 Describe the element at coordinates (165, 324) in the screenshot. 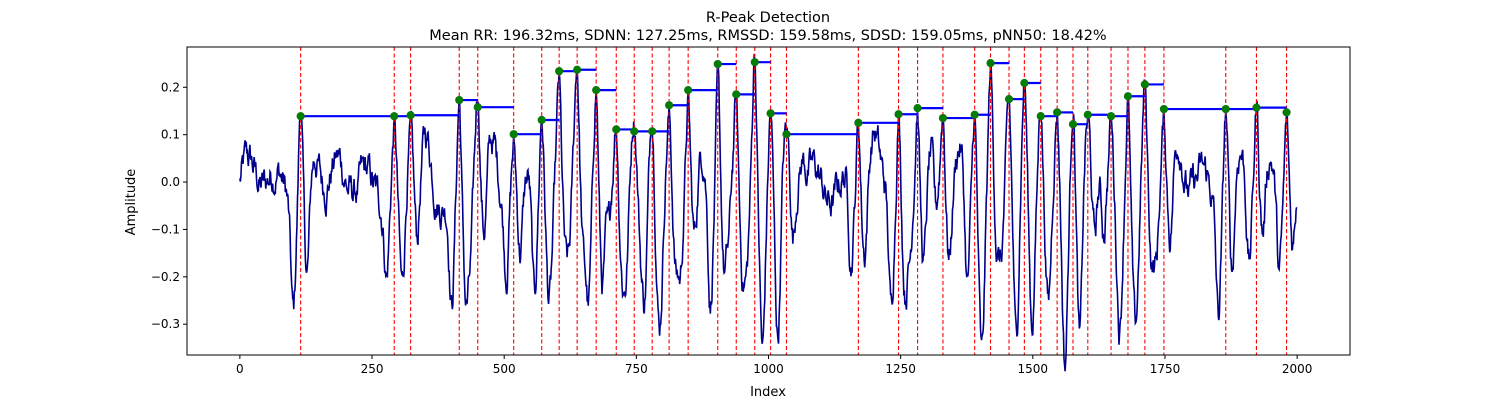

I see `y-tick-label: −0.3` at that location.